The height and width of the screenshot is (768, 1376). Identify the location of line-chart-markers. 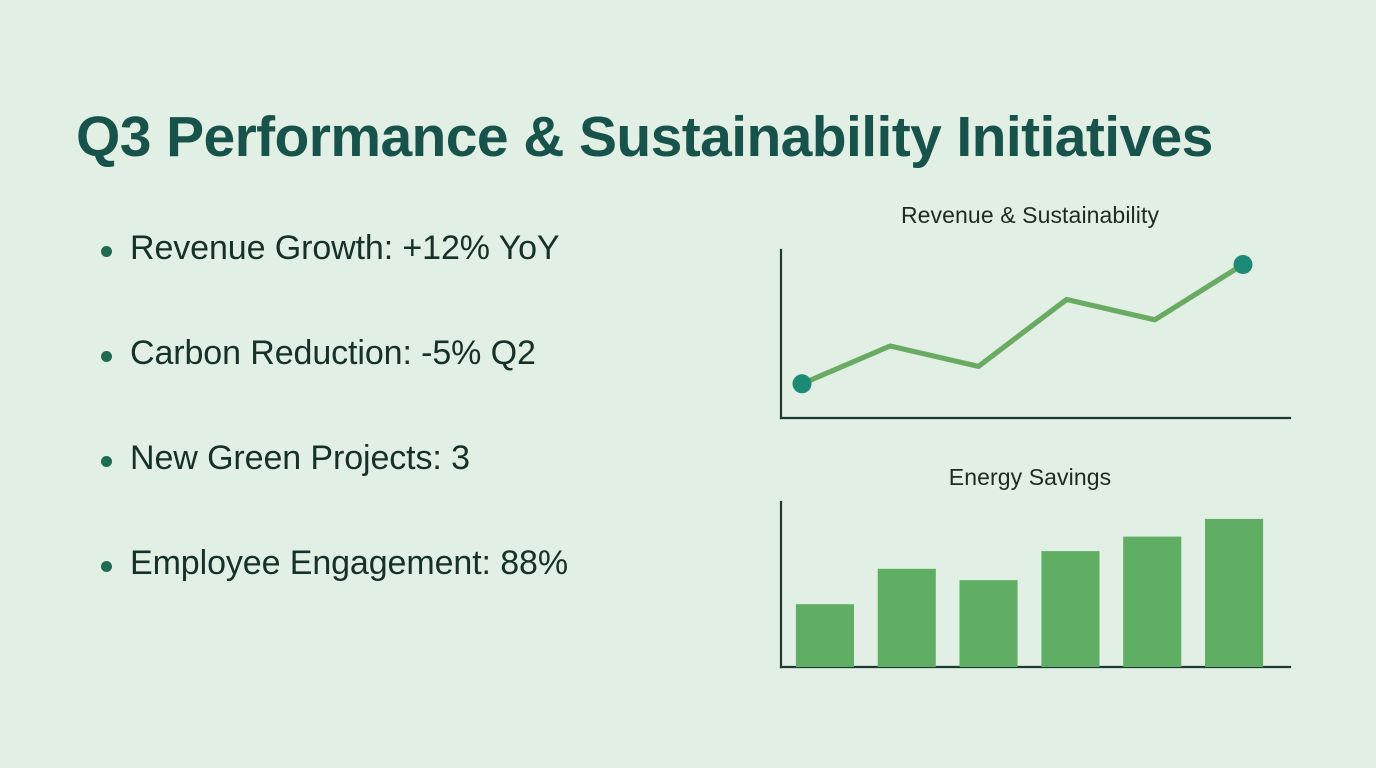
(1022, 324).